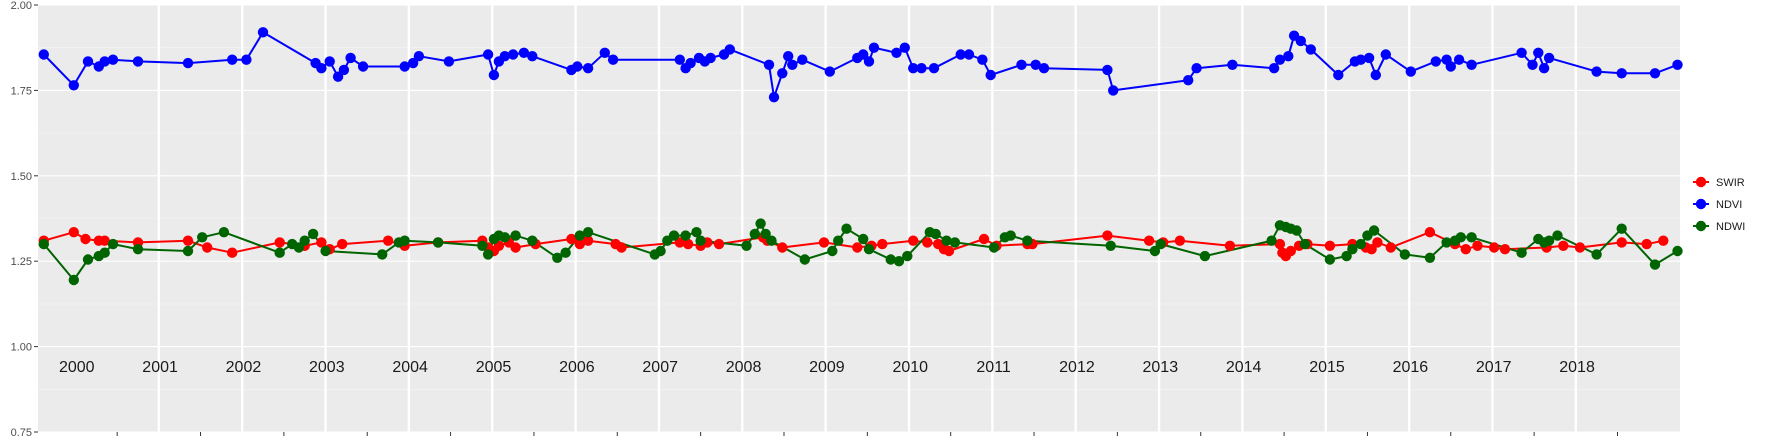 Image resolution: width=1773 pixels, height=442 pixels. What do you see at coordinates (410, 367) in the screenshot?
I see `year-label: 2004` at bounding box center [410, 367].